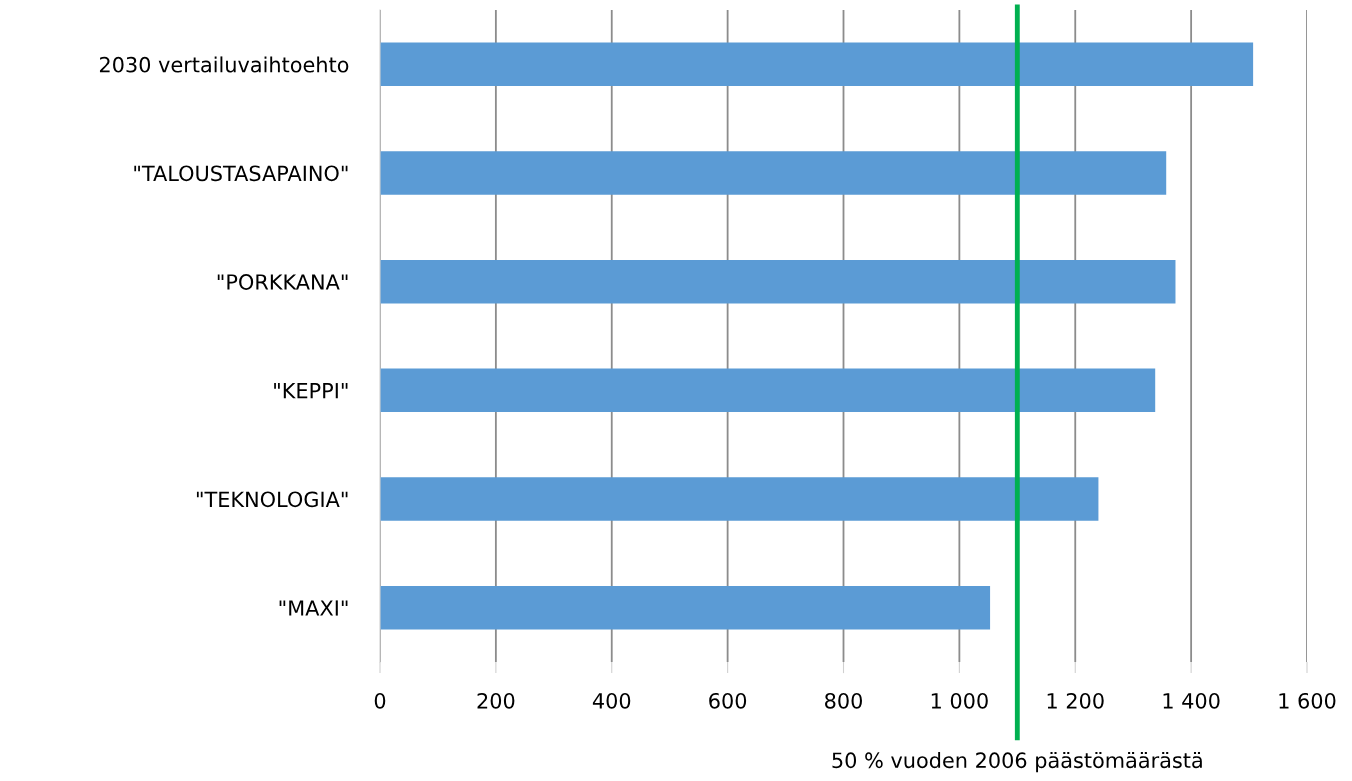  I want to click on x-tick-label: 800, so click(843, 700).